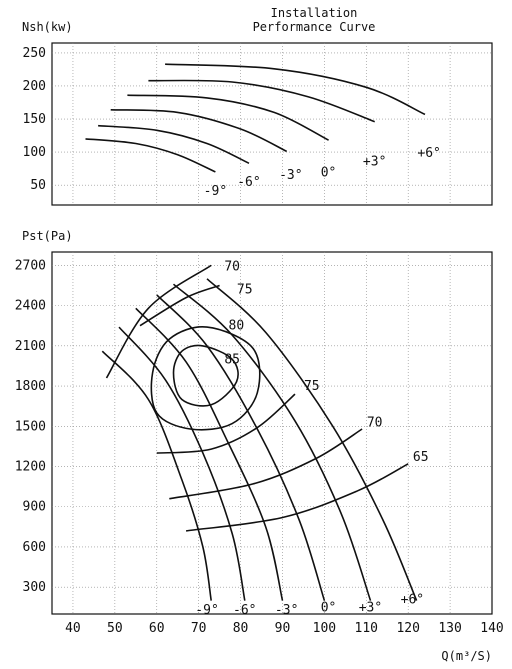 This screenshot has height=669, width=512. Describe the element at coordinates (30, 426) in the screenshot. I see `y-tick-label: 1500` at that location.